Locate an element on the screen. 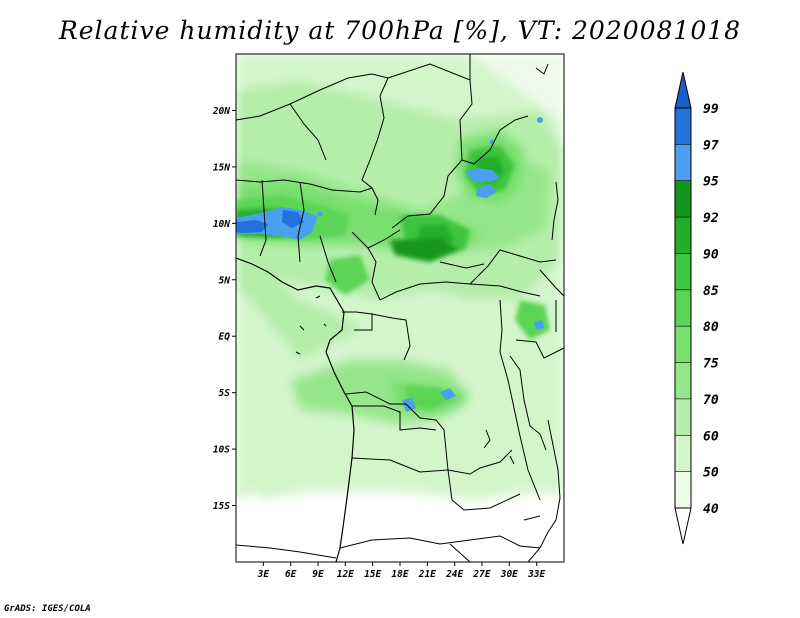  lon-tick-label: 18E is located at coordinates (399, 574).